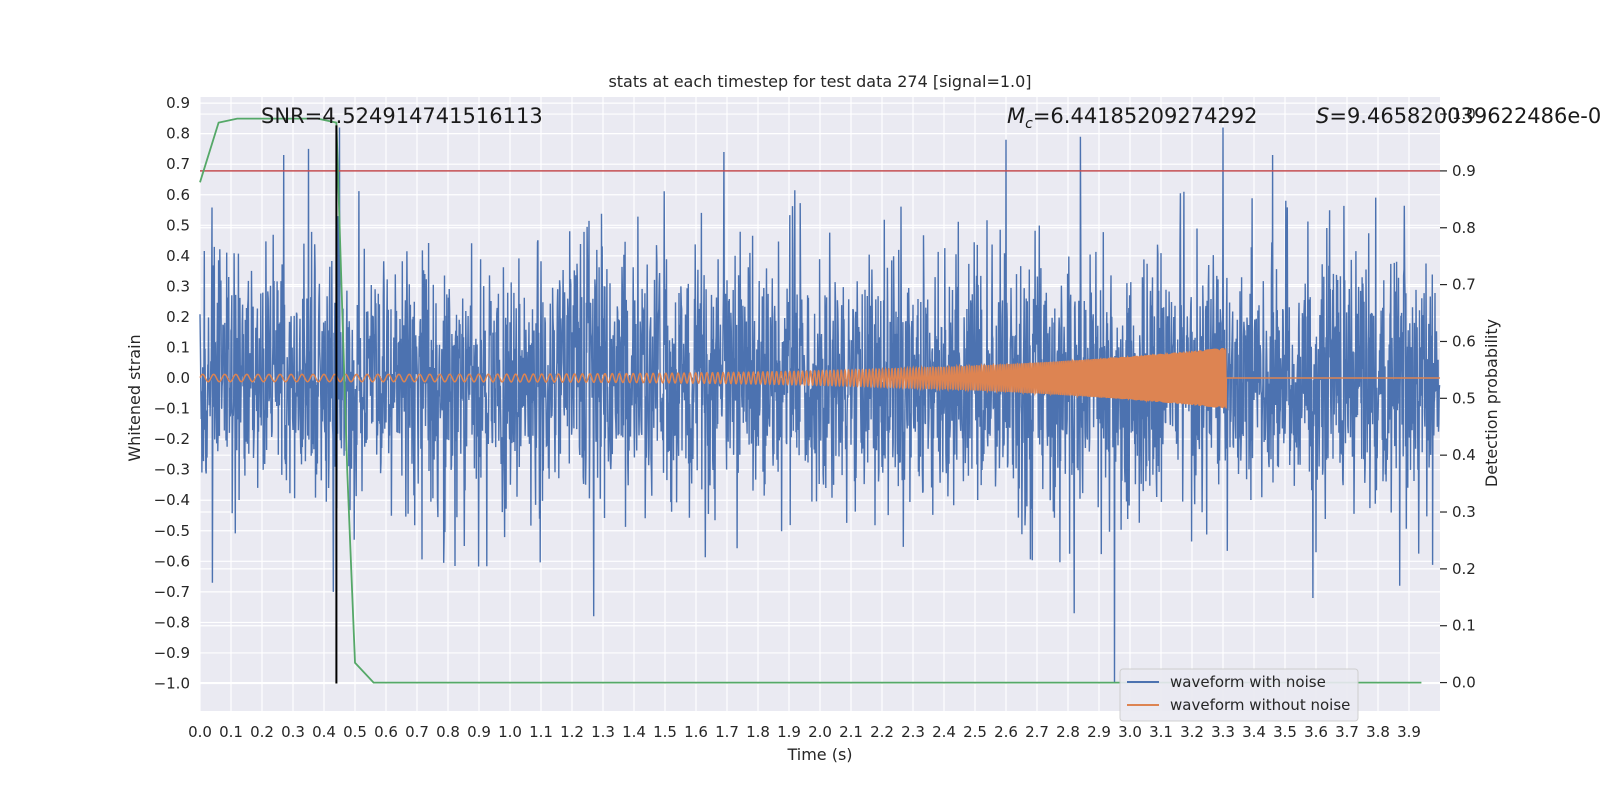  I want to click on x-tick-label: 3.2, so click(1192, 732).